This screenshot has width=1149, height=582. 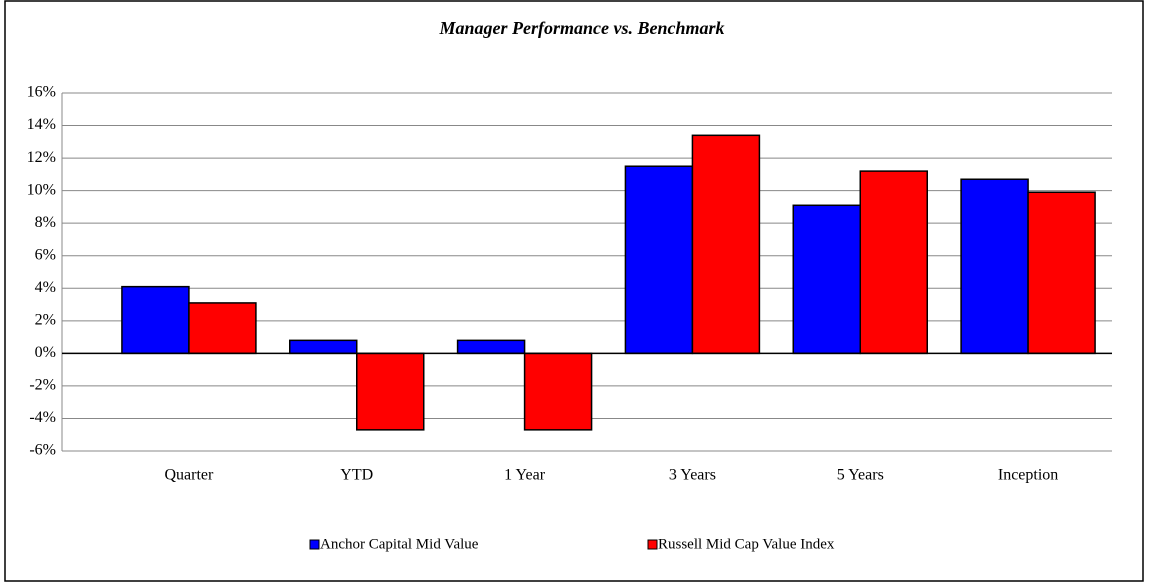 What do you see at coordinates (41, 92) in the screenshot?
I see `y-tick-label: 16%` at bounding box center [41, 92].